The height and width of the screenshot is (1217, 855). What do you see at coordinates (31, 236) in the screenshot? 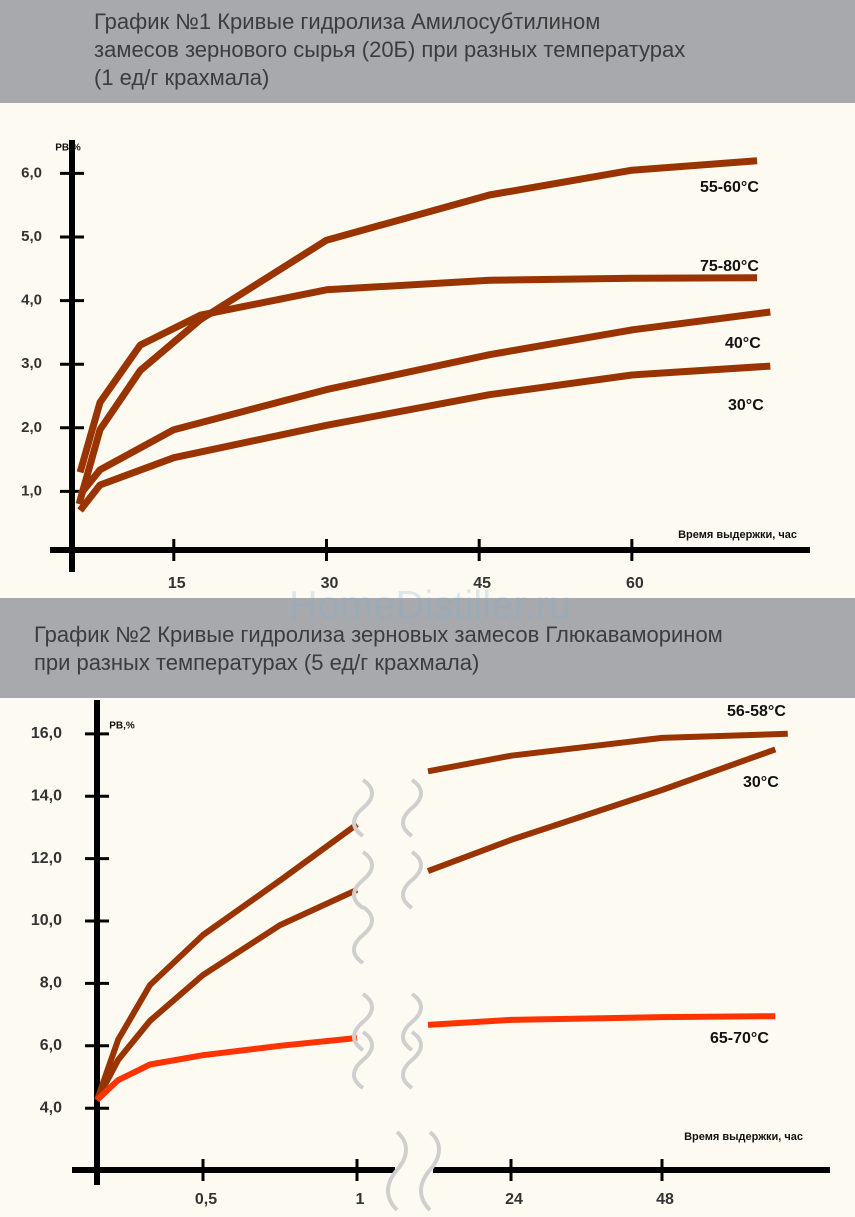
I see `y-tick-label: 5,0` at bounding box center [31, 236].